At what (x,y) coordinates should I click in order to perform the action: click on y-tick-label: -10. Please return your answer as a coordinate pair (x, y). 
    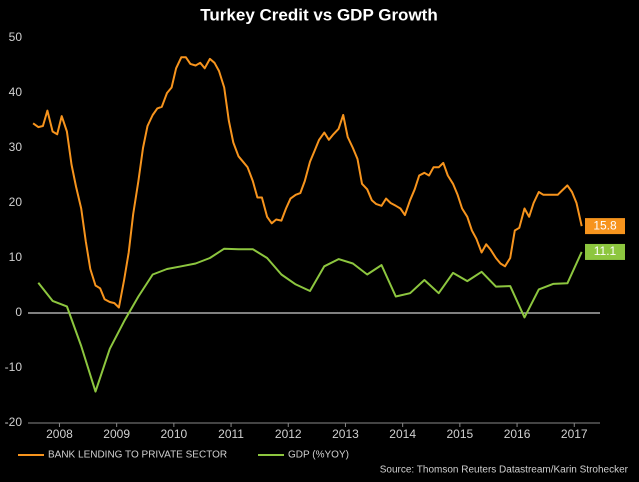
    Looking at the image, I should click on (14, 367).